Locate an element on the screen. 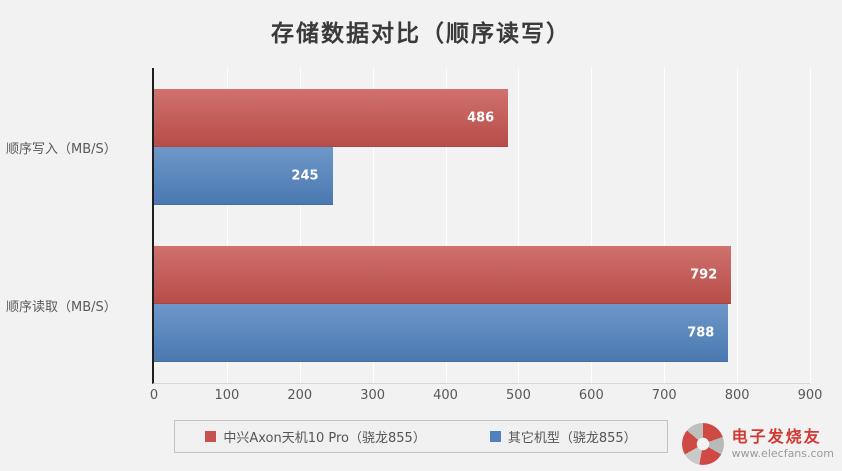 The width and height of the screenshot is (842, 471). bar-value-label: 245 is located at coordinates (305, 176).